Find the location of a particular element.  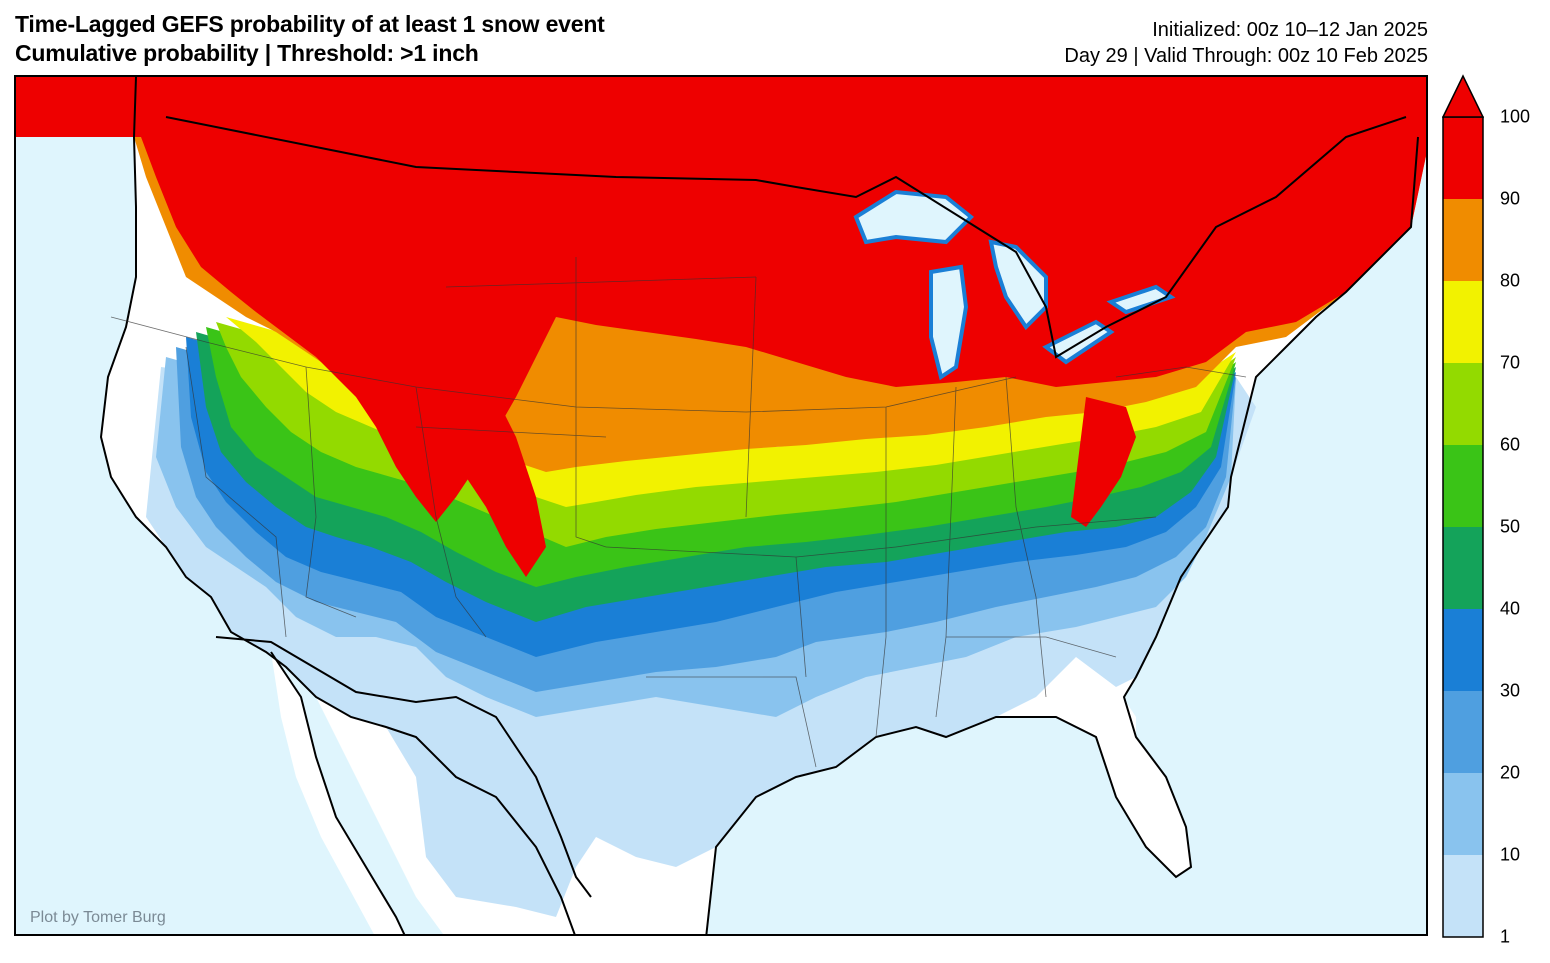

lake-michigan is located at coordinates (949, 322).